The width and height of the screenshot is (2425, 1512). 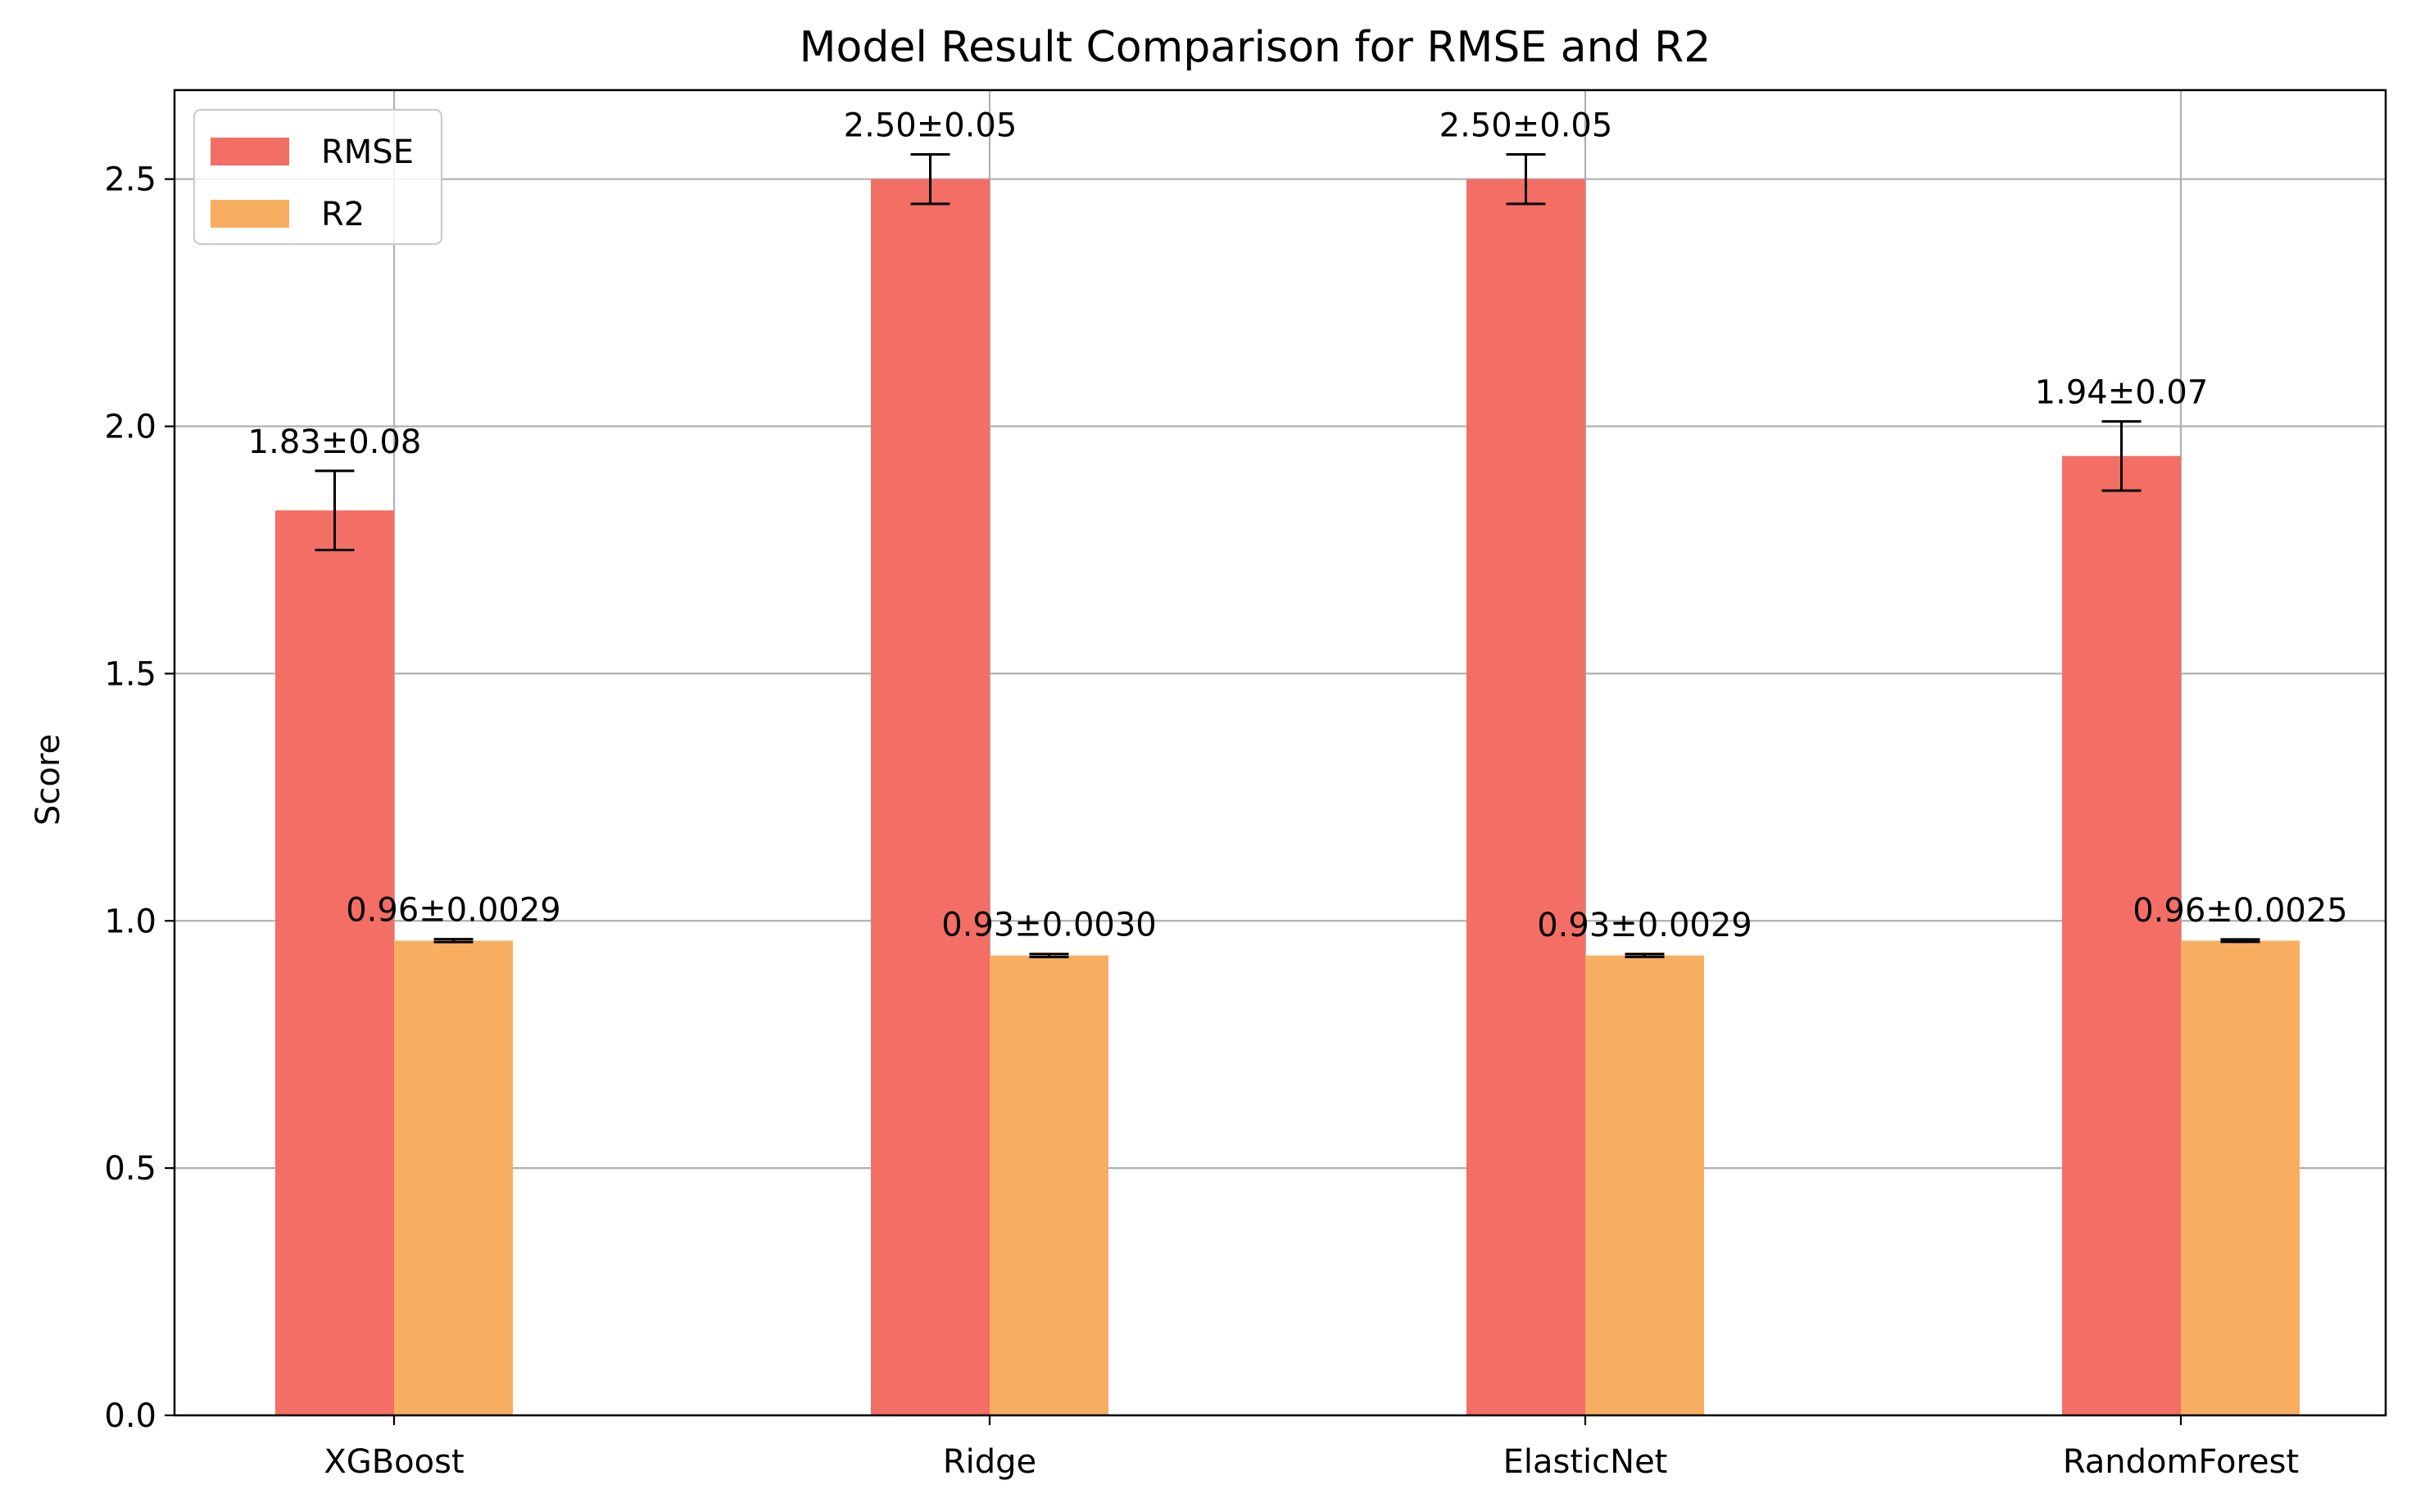 I want to click on chart-title: Model Result Comparison for RMSE and R2, so click(x=1256, y=47).